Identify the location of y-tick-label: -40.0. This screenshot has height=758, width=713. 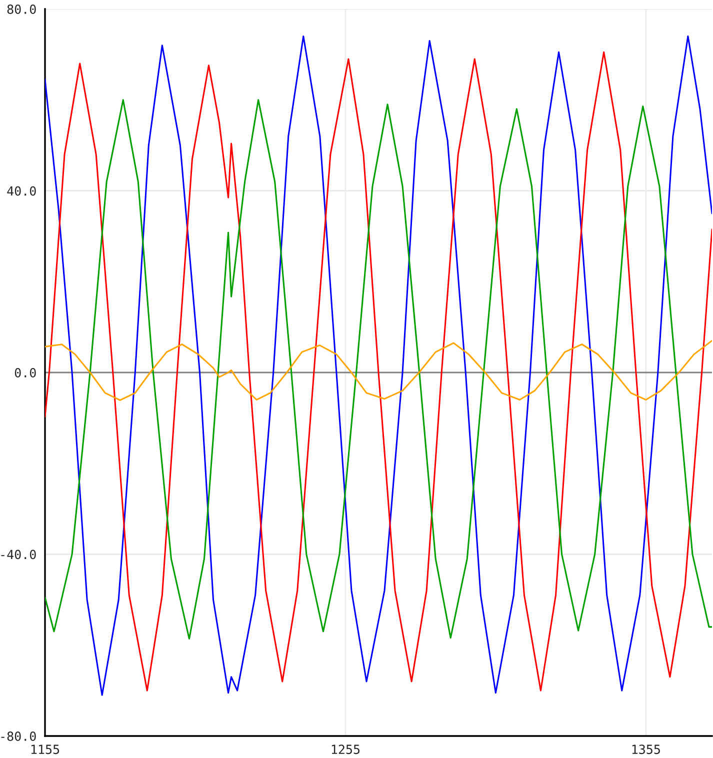
(18, 555).